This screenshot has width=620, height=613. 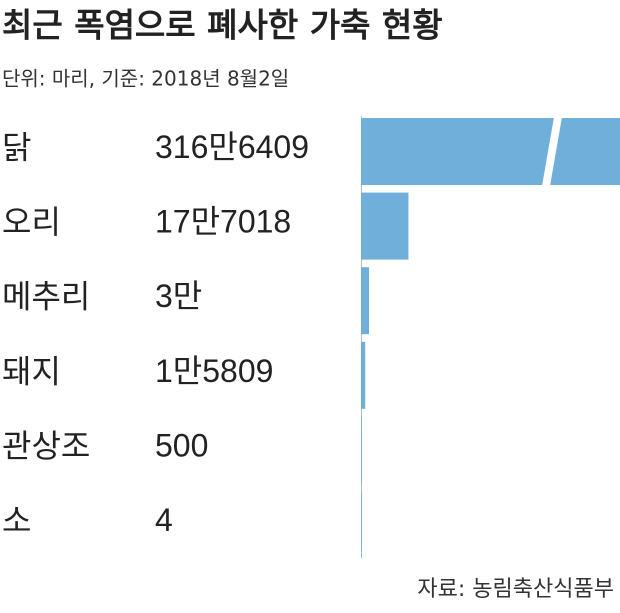 I want to click on source: 자료: 농림축산식품부, so click(x=515, y=589).